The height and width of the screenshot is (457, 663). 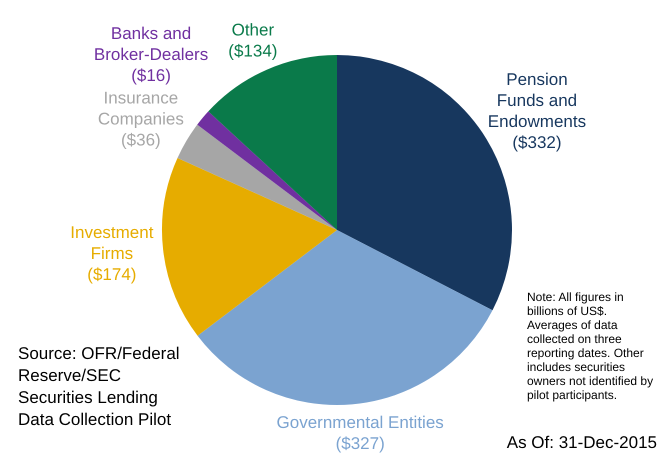 I want to click on data-label: ($16), so click(x=151, y=76).